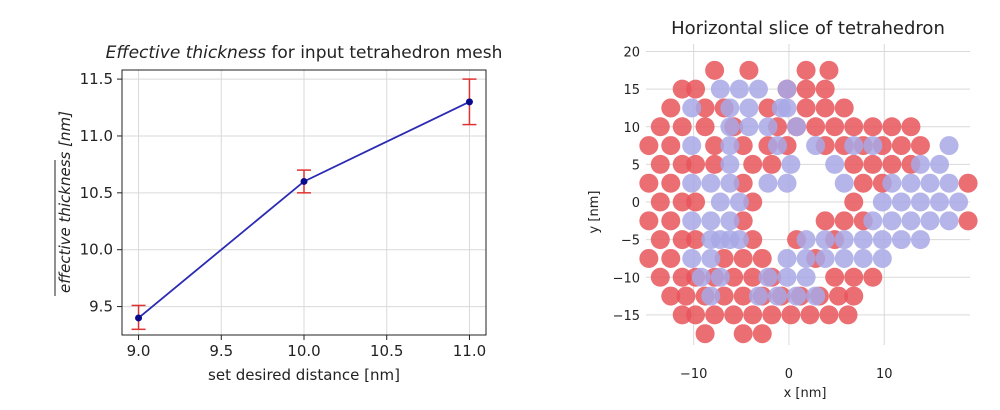  What do you see at coordinates (101, 307) in the screenshot?
I see `left-y-tick-label: 9.5` at bounding box center [101, 307].